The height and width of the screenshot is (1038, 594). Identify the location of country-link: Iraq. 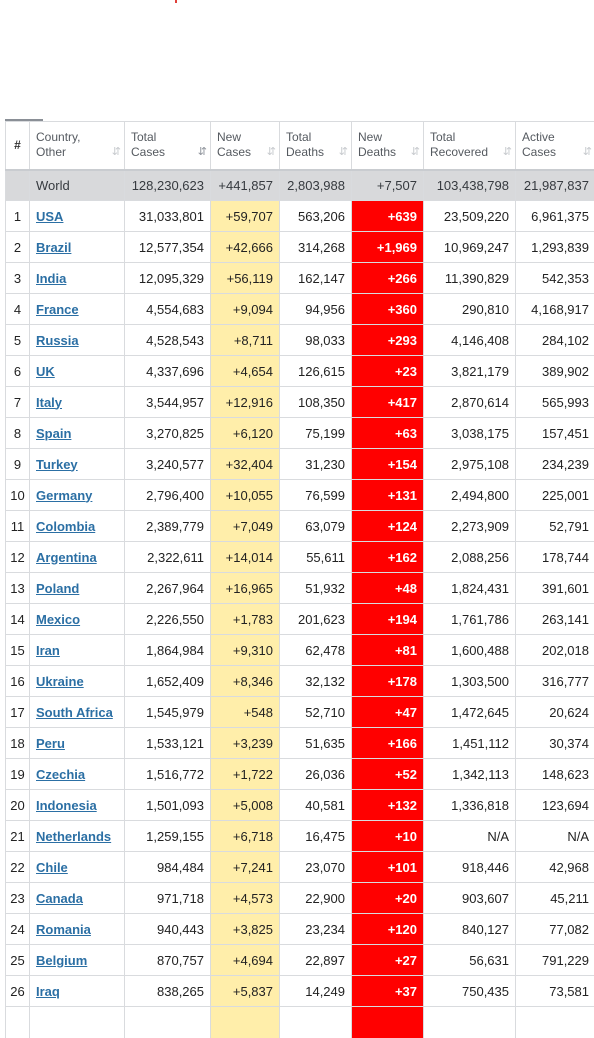
(48, 991).